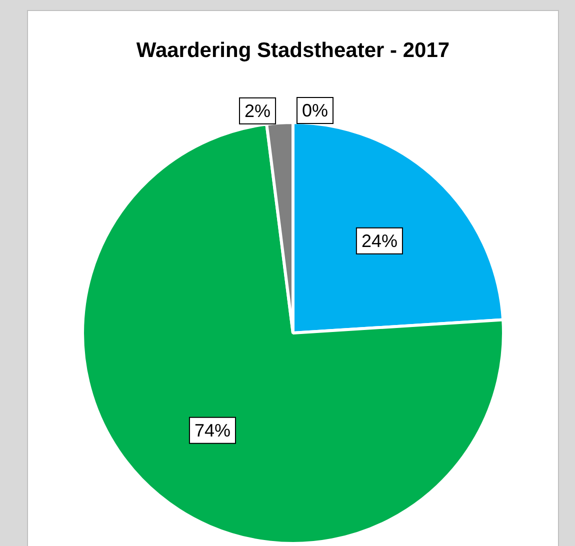 The image size is (575, 546). I want to click on chart-title: Waardering Stadstheater - 2017, so click(293, 51).